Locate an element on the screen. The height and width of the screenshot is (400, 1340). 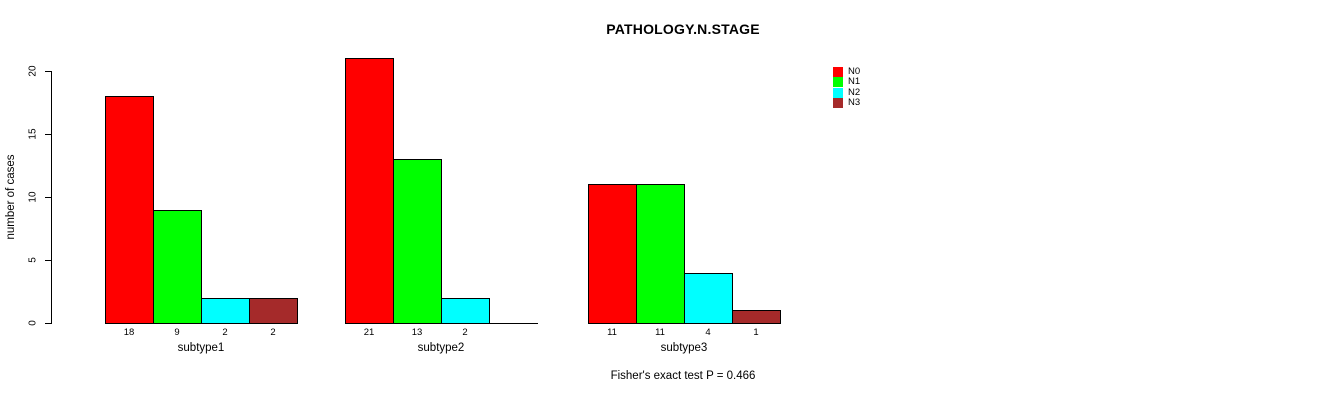
bar-value-label: 13 is located at coordinates (417, 332).